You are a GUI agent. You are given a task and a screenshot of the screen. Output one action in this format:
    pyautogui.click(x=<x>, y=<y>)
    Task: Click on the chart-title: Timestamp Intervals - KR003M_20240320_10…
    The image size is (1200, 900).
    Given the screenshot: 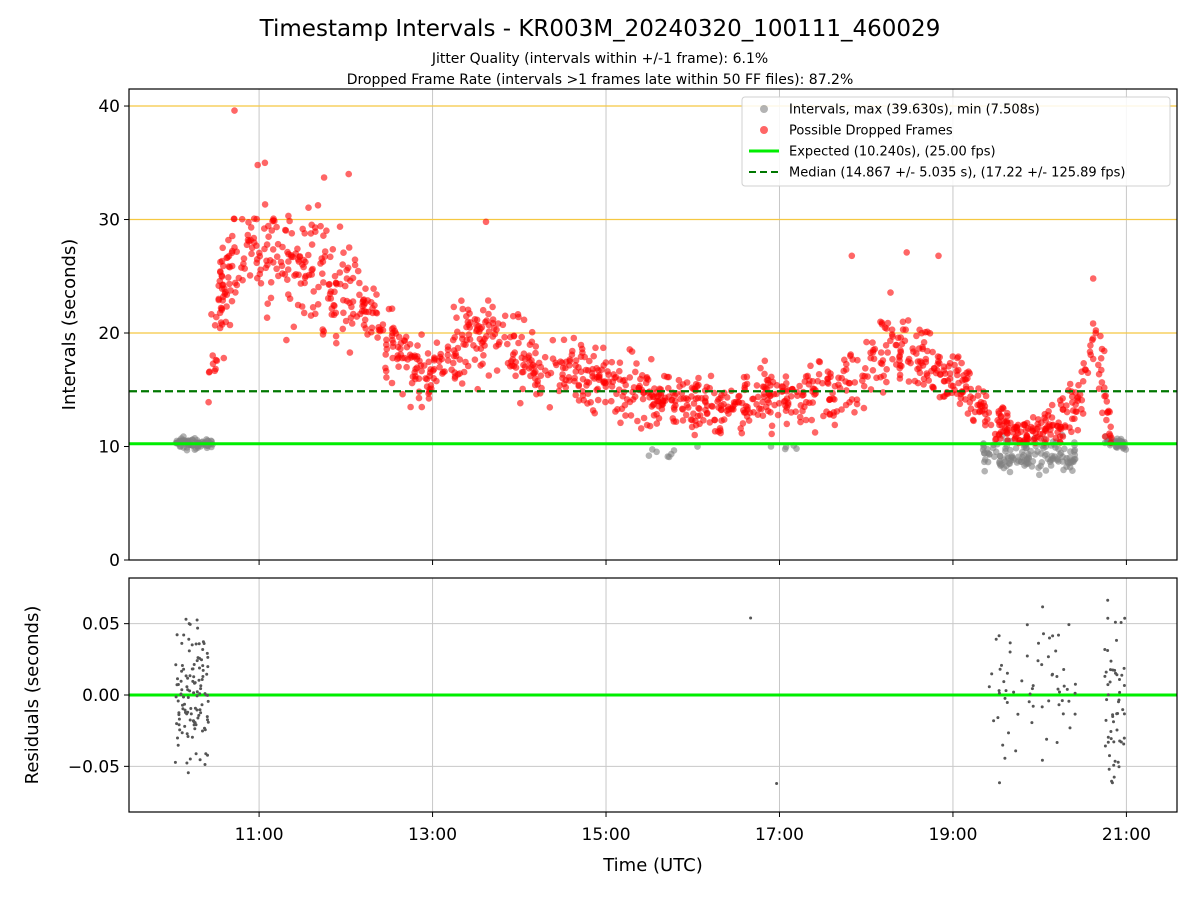 What is the action you would take?
    pyautogui.click(x=600, y=29)
    